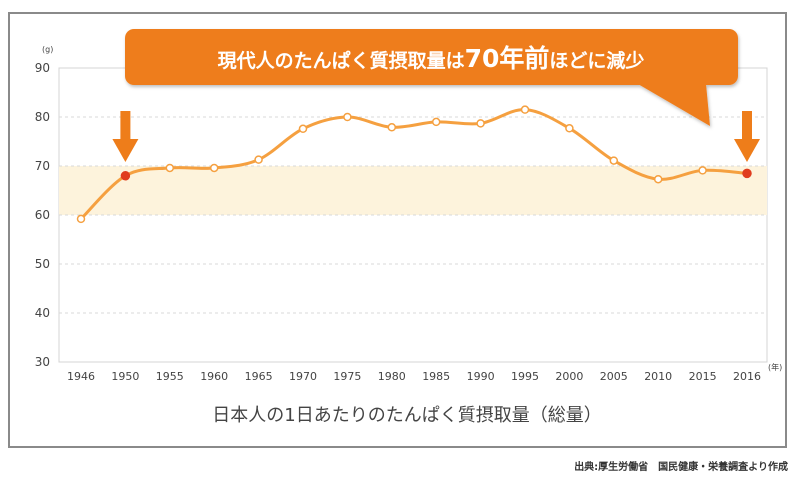 Image resolution: width=800 pixels, height=482 pixels. Describe the element at coordinates (614, 376) in the screenshot. I see `x-tick-label: 2005` at that location.